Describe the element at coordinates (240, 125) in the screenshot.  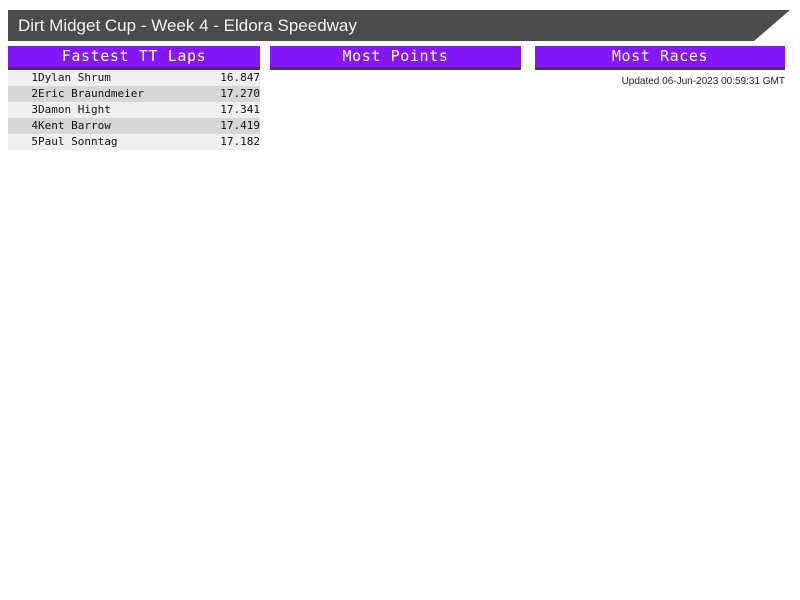
I see `cell-value: 17.419` at that location.